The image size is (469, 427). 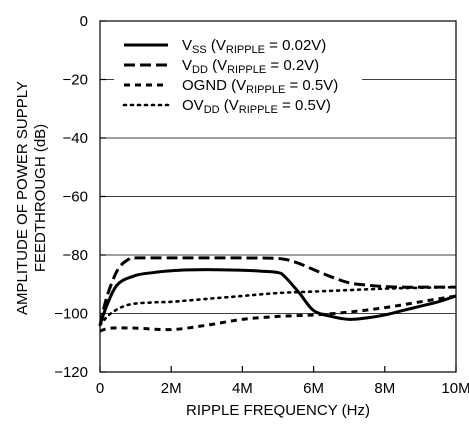 I want to click on x-tick-label: 10M, so click(x=455, y=388).